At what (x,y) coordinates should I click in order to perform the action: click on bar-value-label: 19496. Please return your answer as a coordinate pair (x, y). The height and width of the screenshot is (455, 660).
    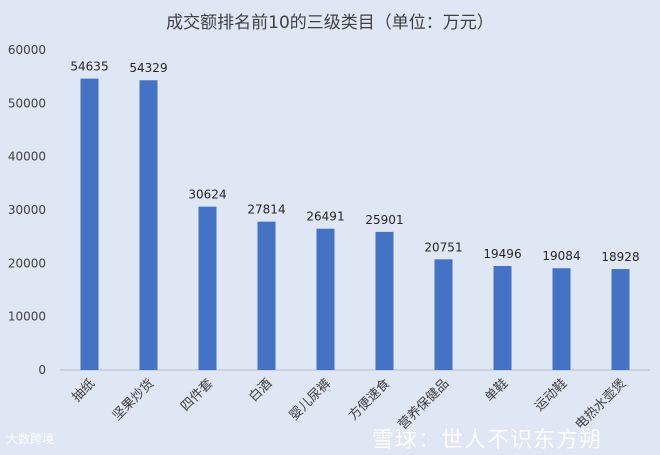
    Looking at the image, I should click on (502, 254).